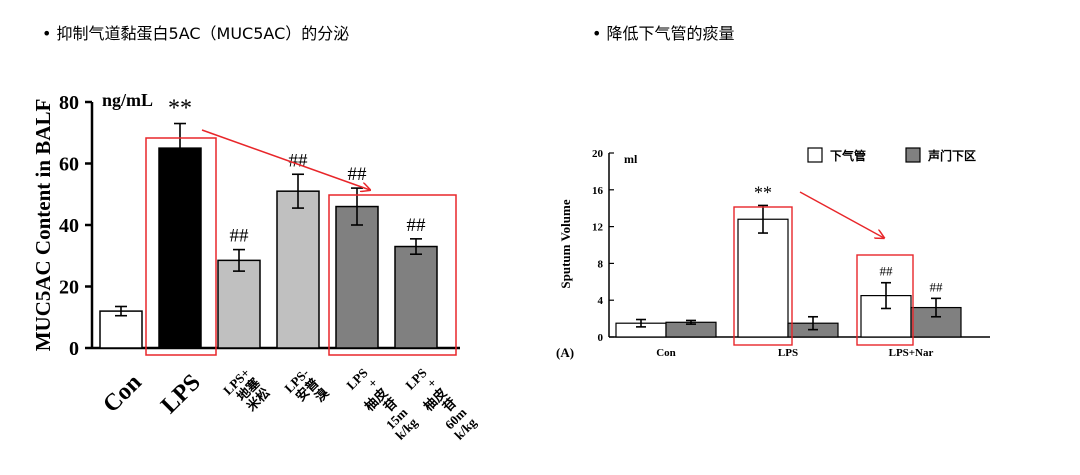 The height and width of the screenshot is (475, 1080). What do you see at coordinates (601, 301) in the screenshot?
I see `y-tick-label: 4` at bounding box center [601, 301].